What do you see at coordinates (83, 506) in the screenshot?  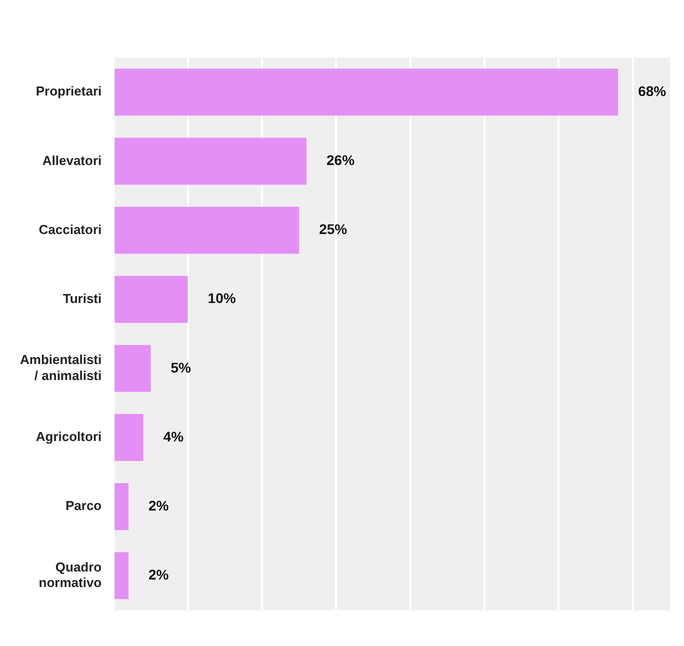 I see `y-tick-label: Parco` at bounding box center [83, 506].